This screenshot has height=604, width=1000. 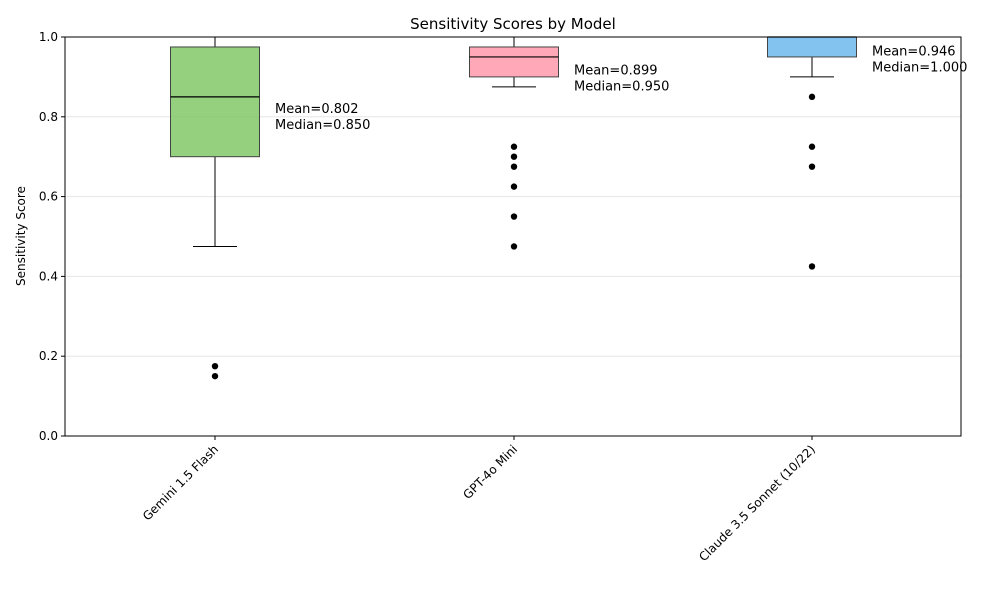 I want to click on median-annotation: Median=1.000, so click(x=919, y=68).